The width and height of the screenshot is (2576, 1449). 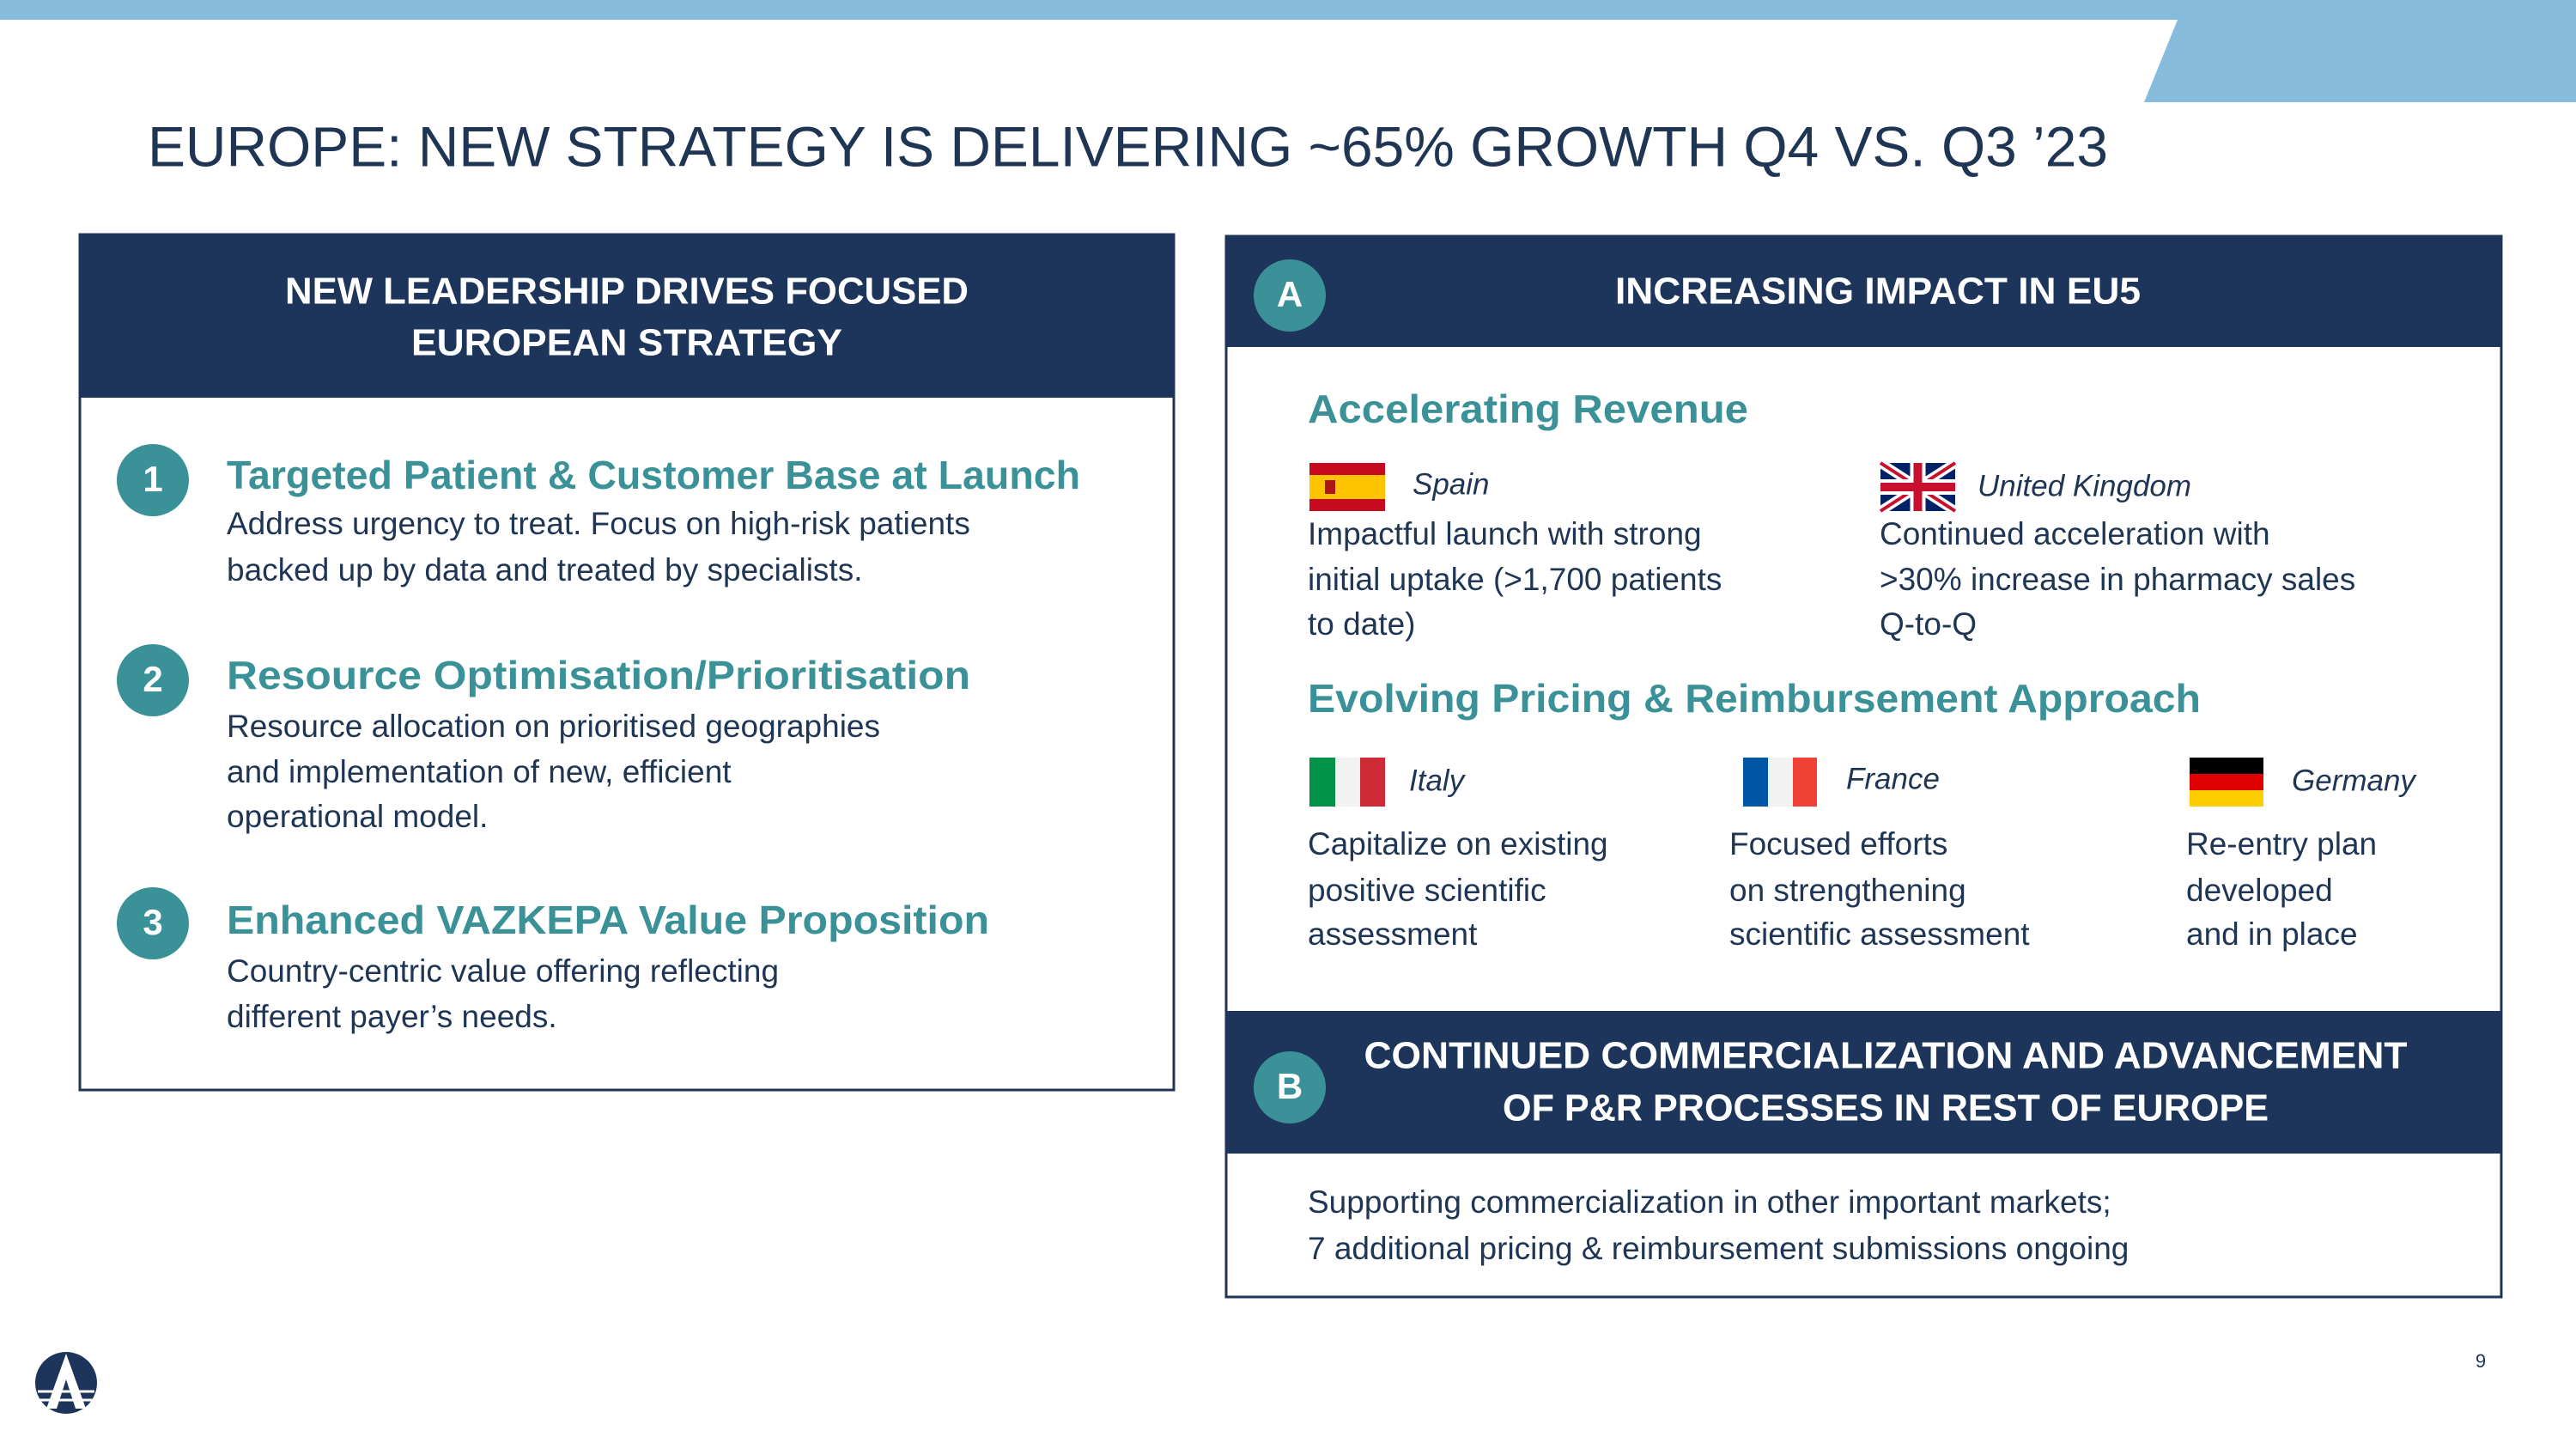 What do you see at coordinates (2272, 934) in the screenshot?
I see `country-body: and in place` at bounding box center [2272, 934].